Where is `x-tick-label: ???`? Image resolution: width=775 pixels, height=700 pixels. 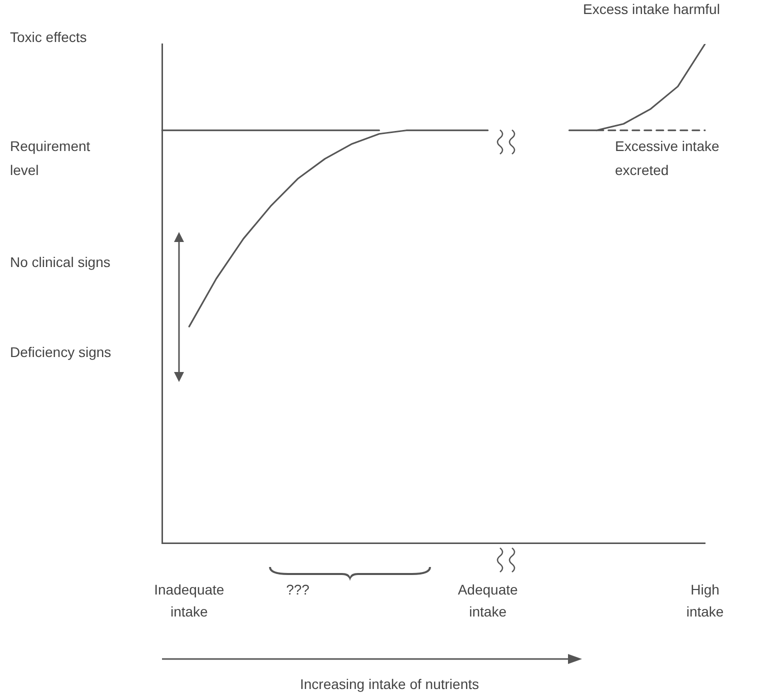
x-tick-label: ??? is located at coordinates (298, 589).